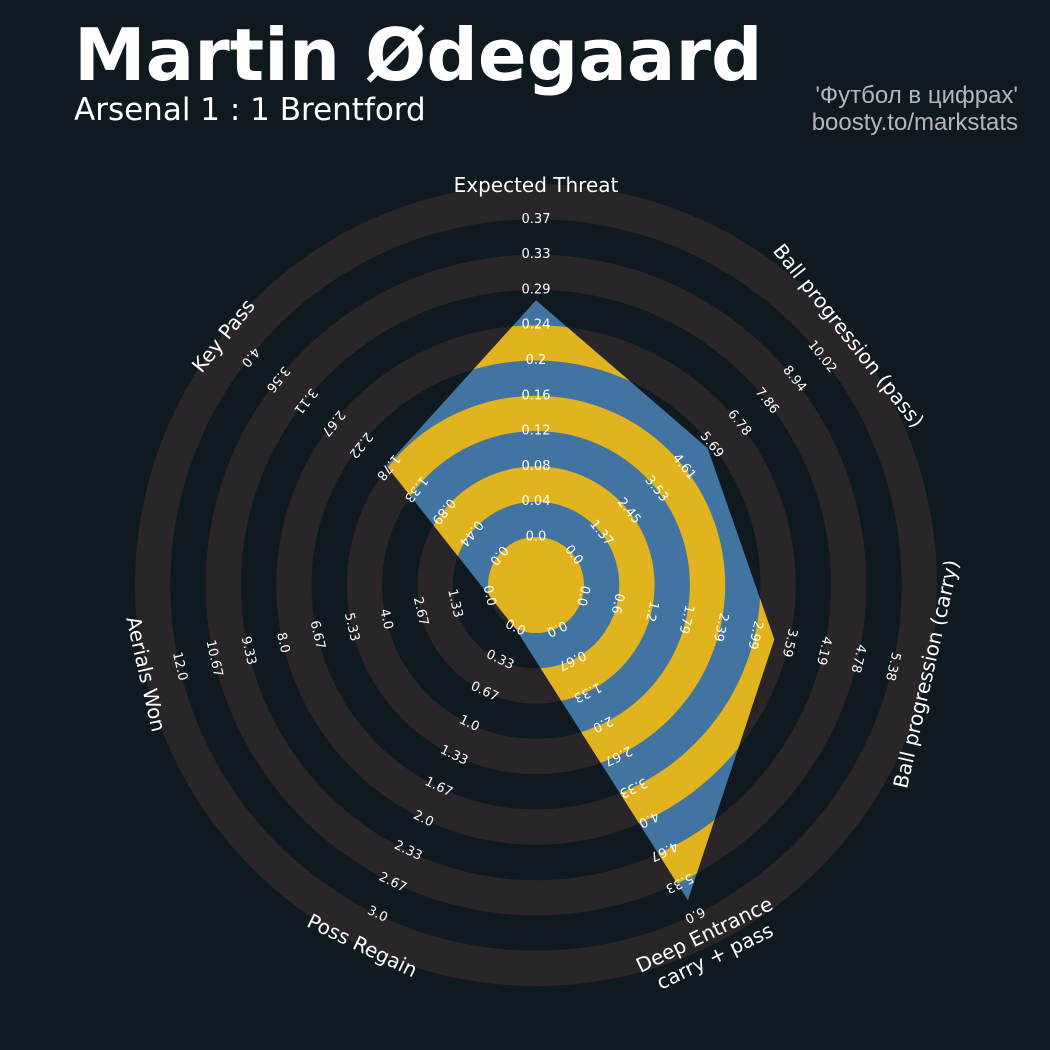 The image size is (1050, 1050). Describe the element at coordinates (536, 466) in the screenshot. I see `tick-label: 0.08` at that location.